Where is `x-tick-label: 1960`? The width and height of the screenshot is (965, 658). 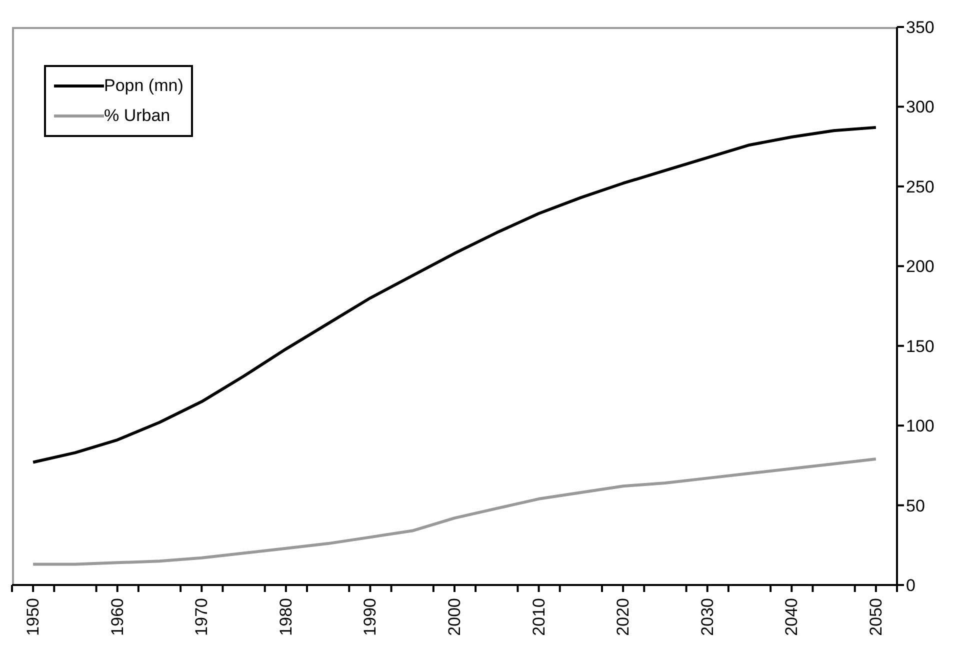
x-tick-label: 1960 is located at coordinates (117, 617).